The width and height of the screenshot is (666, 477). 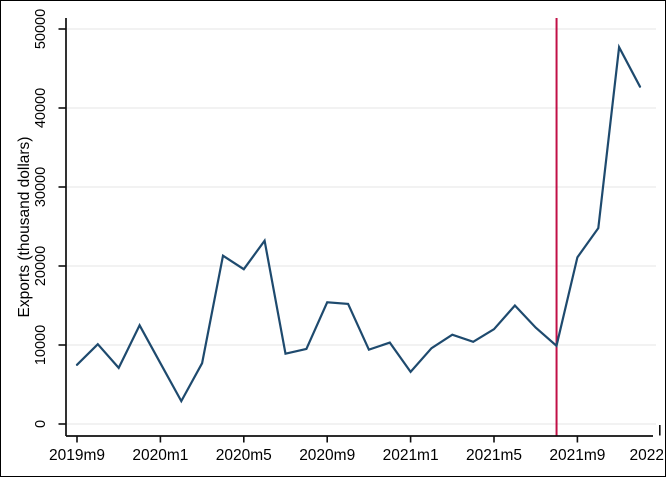 What do you see at coordinates (41, 266) in the screenshot?
I see `y-tick-label-20000: 20000` at bounding box center [41, 266].